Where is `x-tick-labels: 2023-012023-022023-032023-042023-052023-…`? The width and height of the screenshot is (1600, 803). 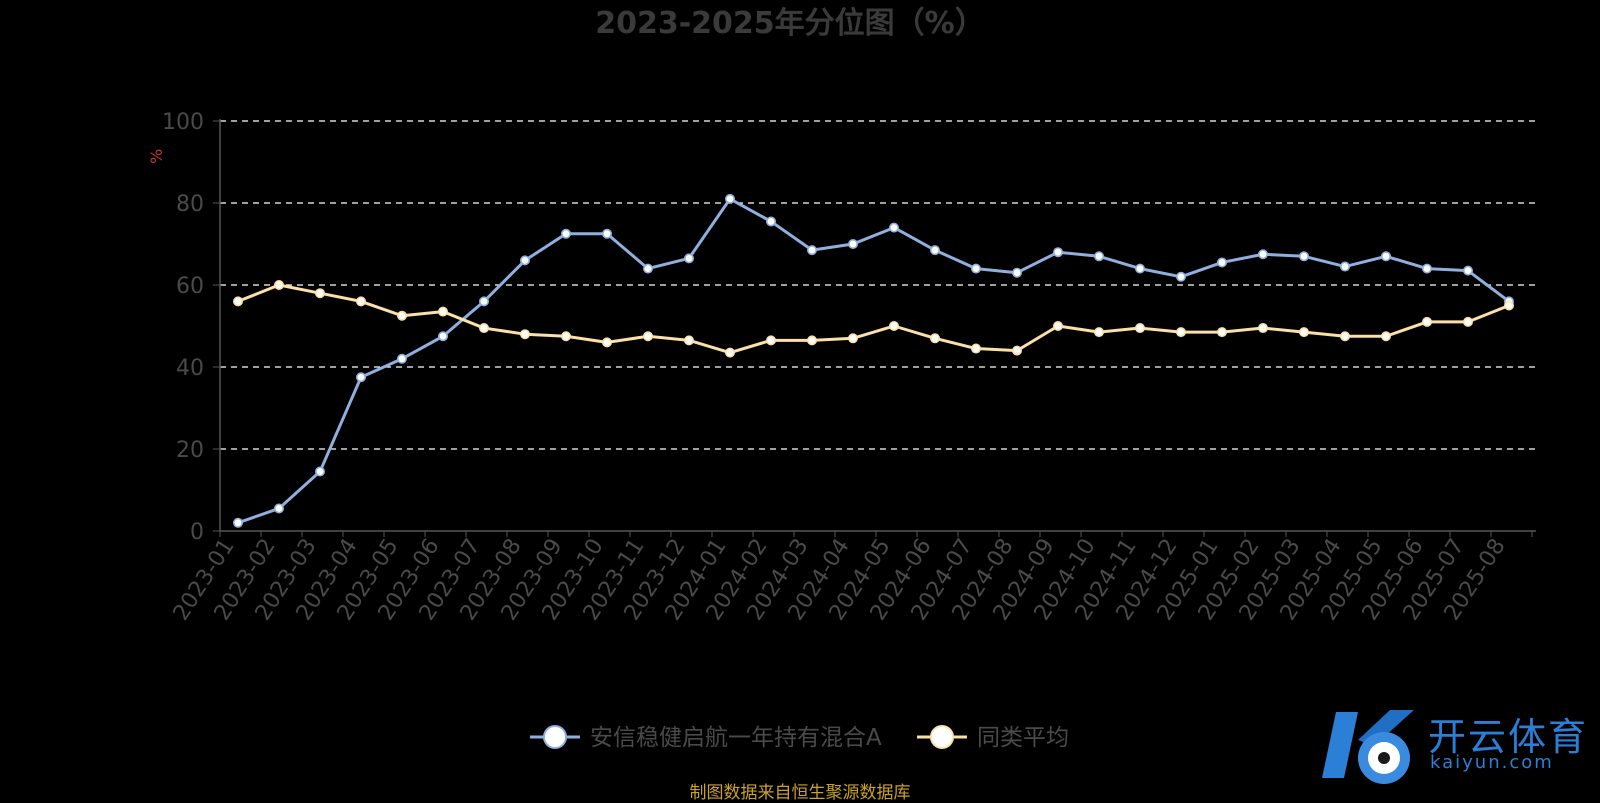 x-tick-labels: 2023-012023-022023-032023-042023-052023-… is located at coordinates (840, 579).